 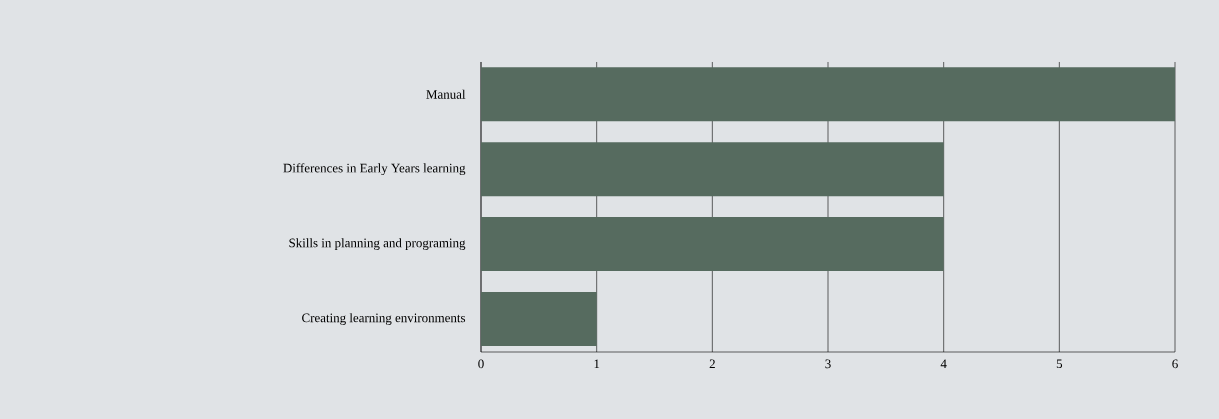 What do you see at coordinates (481, 364) in the screenshot?
I see `x-tick-label: 0` at bounding box center [481, 364].